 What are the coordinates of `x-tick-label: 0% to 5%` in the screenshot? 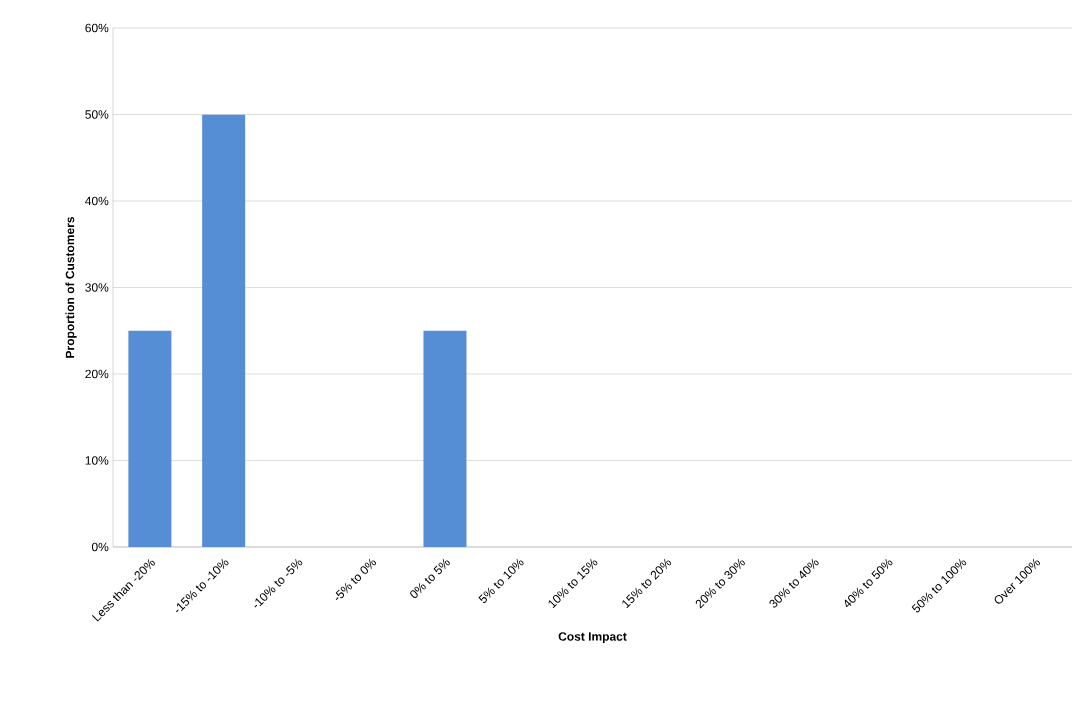 It's located at (430, 578).